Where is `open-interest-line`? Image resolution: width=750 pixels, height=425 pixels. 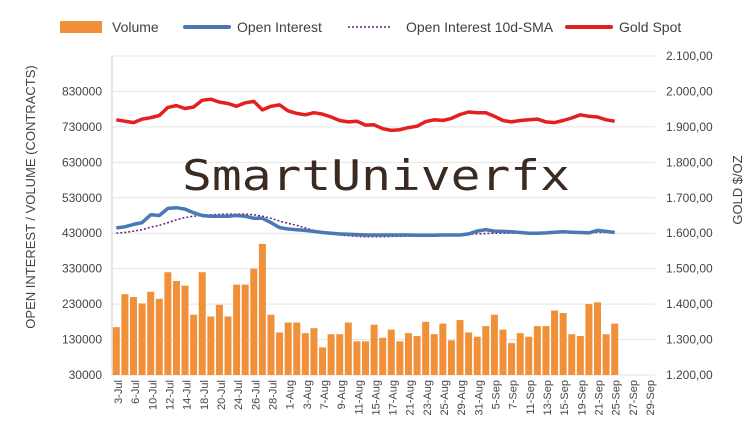 open-interest-line is located at coordinates (365, 221).